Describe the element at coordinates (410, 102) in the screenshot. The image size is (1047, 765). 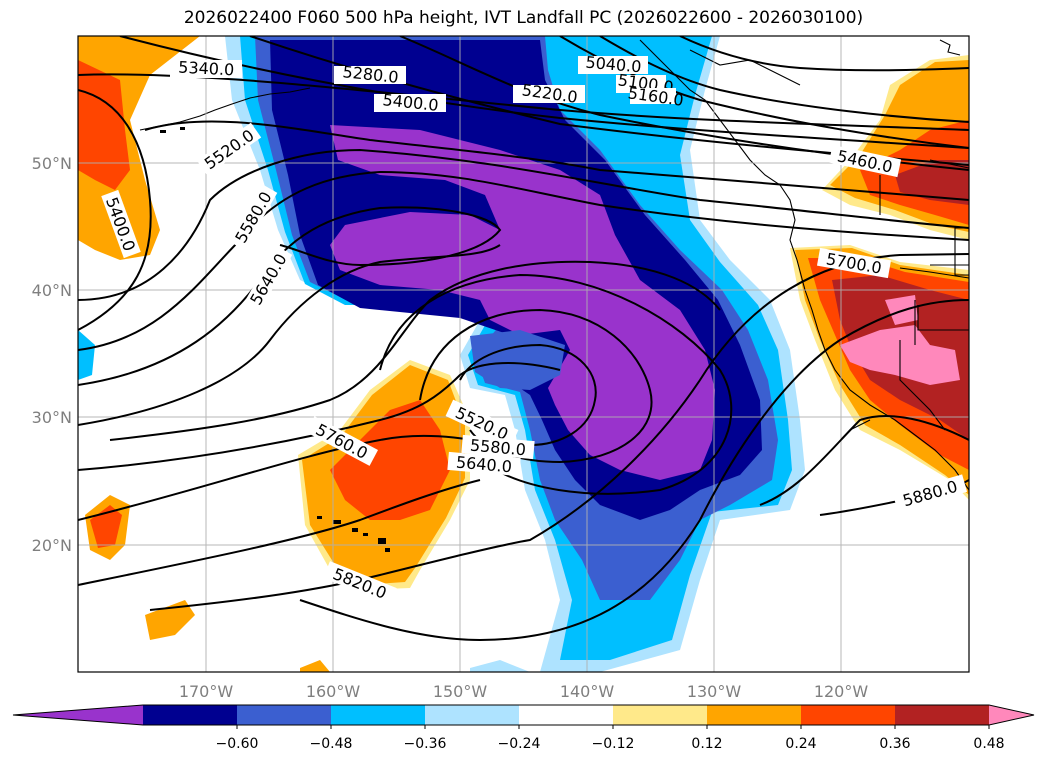
I see `contour-label: 5400.0` at that location.